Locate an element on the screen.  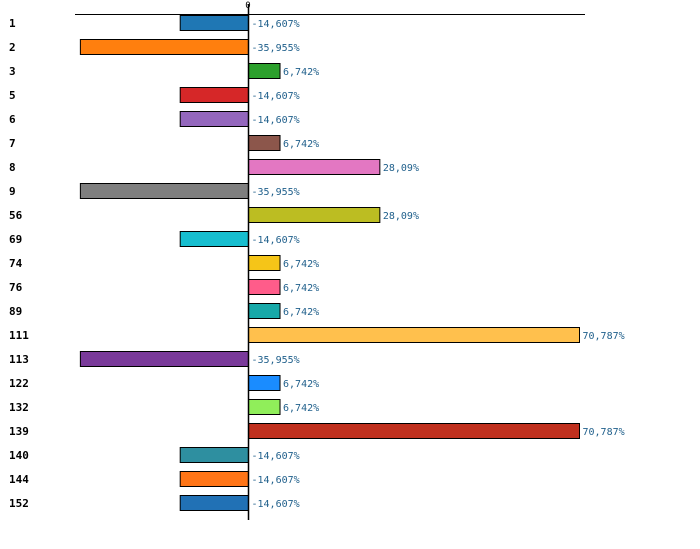
category-label: 9 is located at coordinates (12, 191).